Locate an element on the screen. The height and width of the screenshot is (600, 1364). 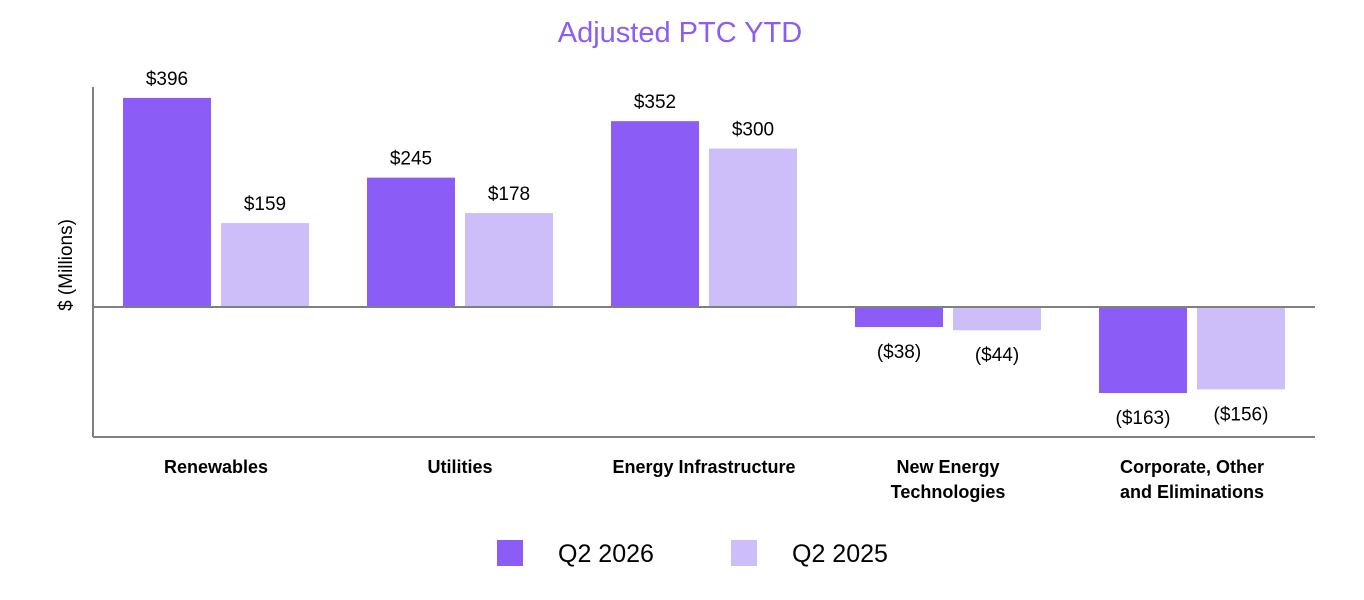
bar-q2-2026-energy-infrastructure is located at coordinates (655, 214).